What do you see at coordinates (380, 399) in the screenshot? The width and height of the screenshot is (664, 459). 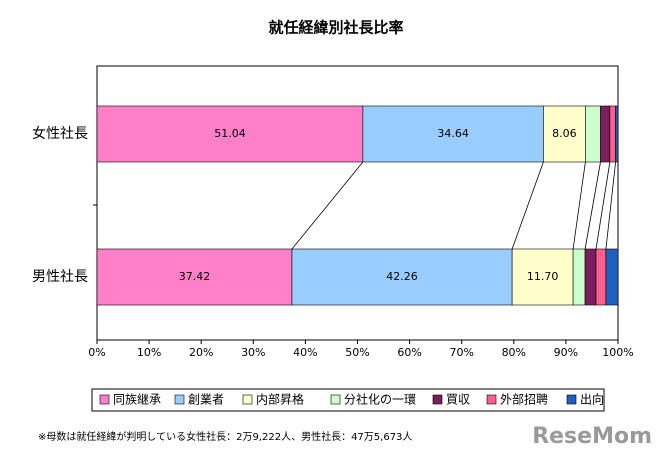 I see `legend-label: 分社化の一環` at bounding box center [380, 399].